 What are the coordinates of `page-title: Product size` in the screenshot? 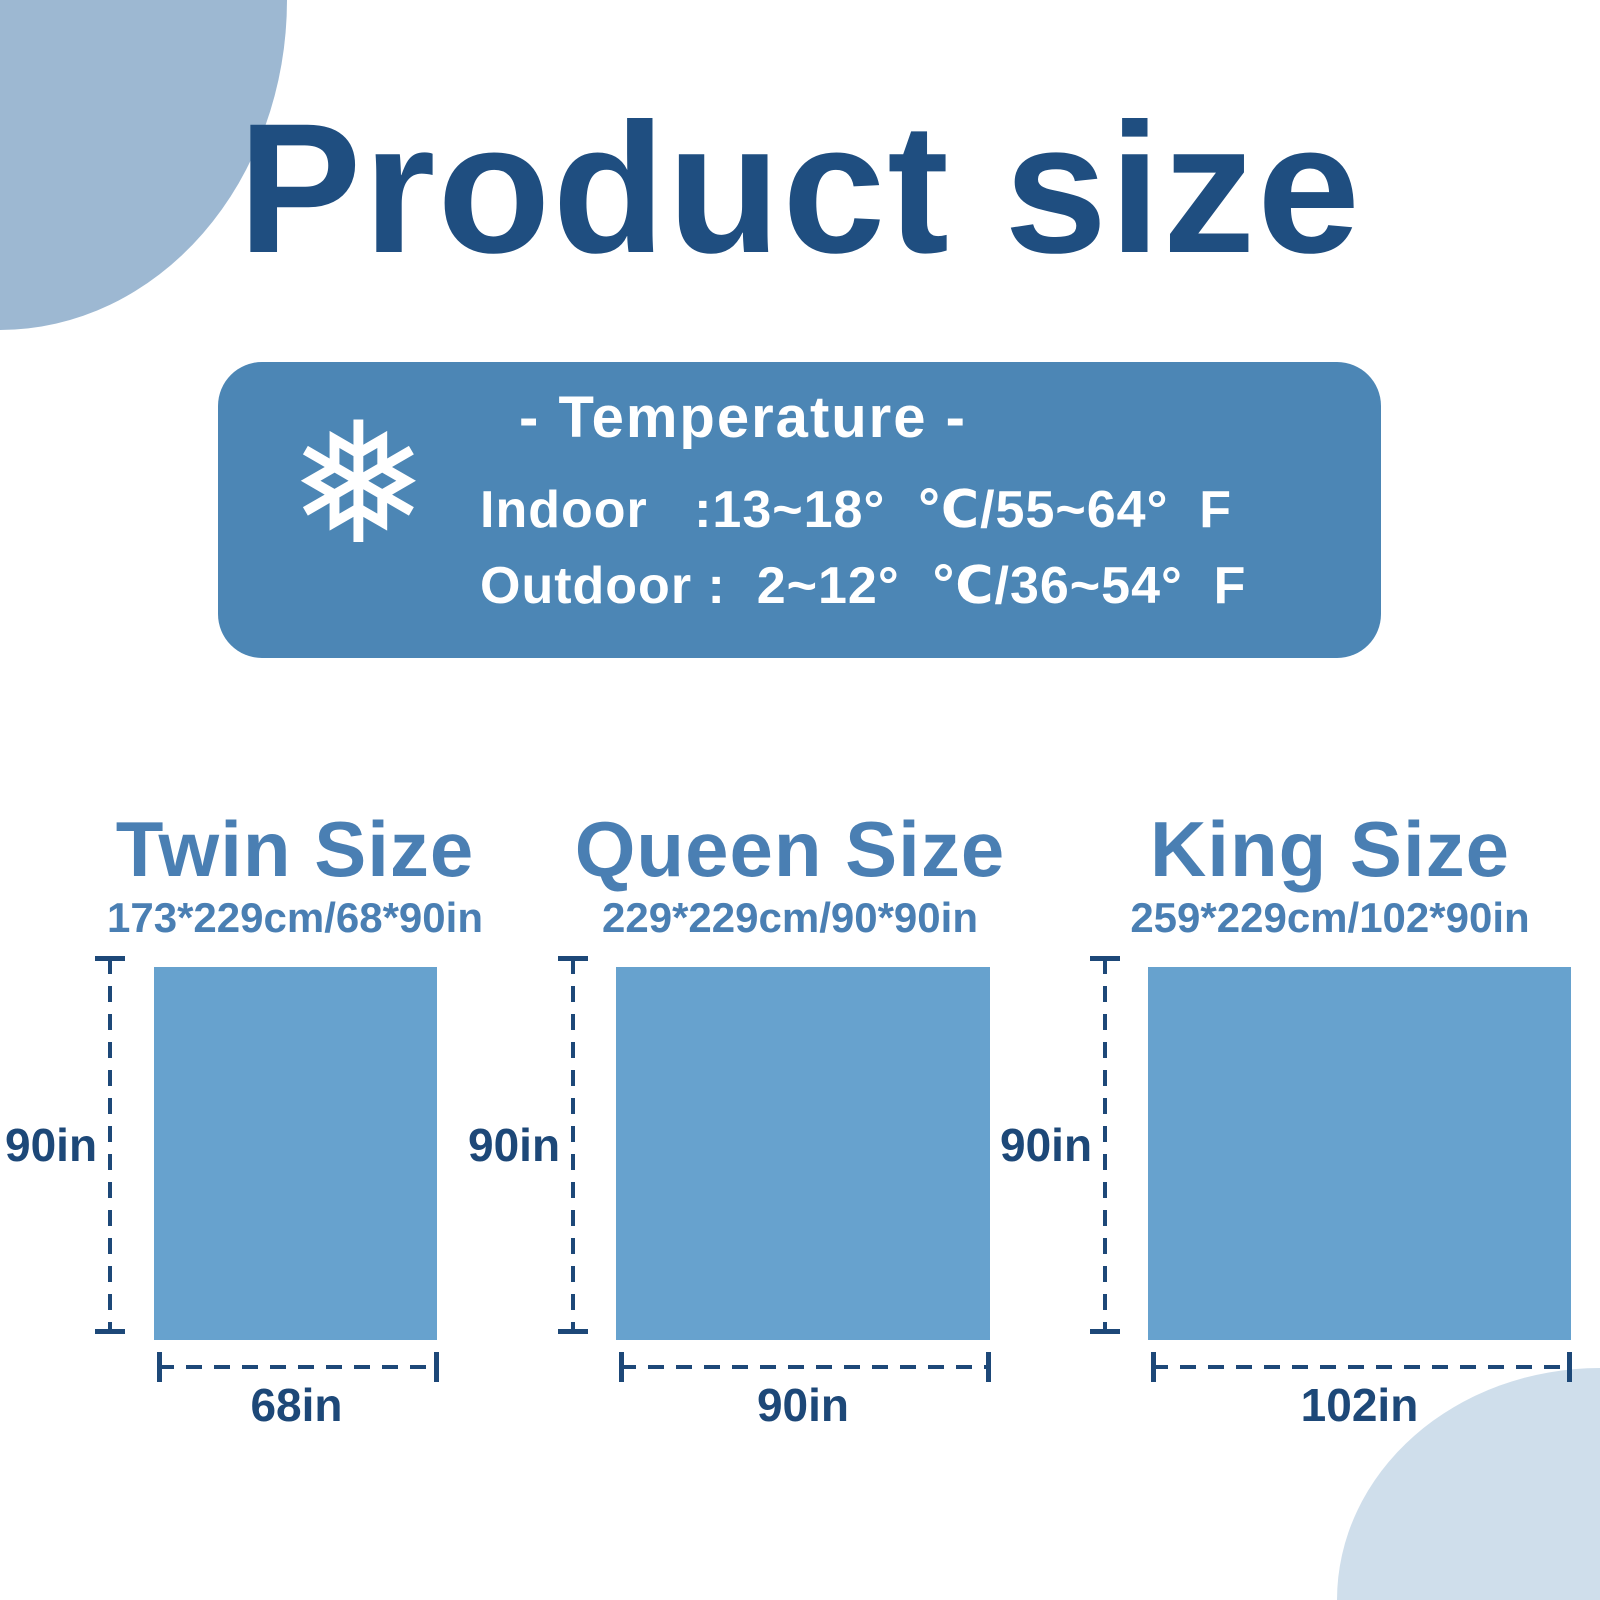 It's located at (800, 189).